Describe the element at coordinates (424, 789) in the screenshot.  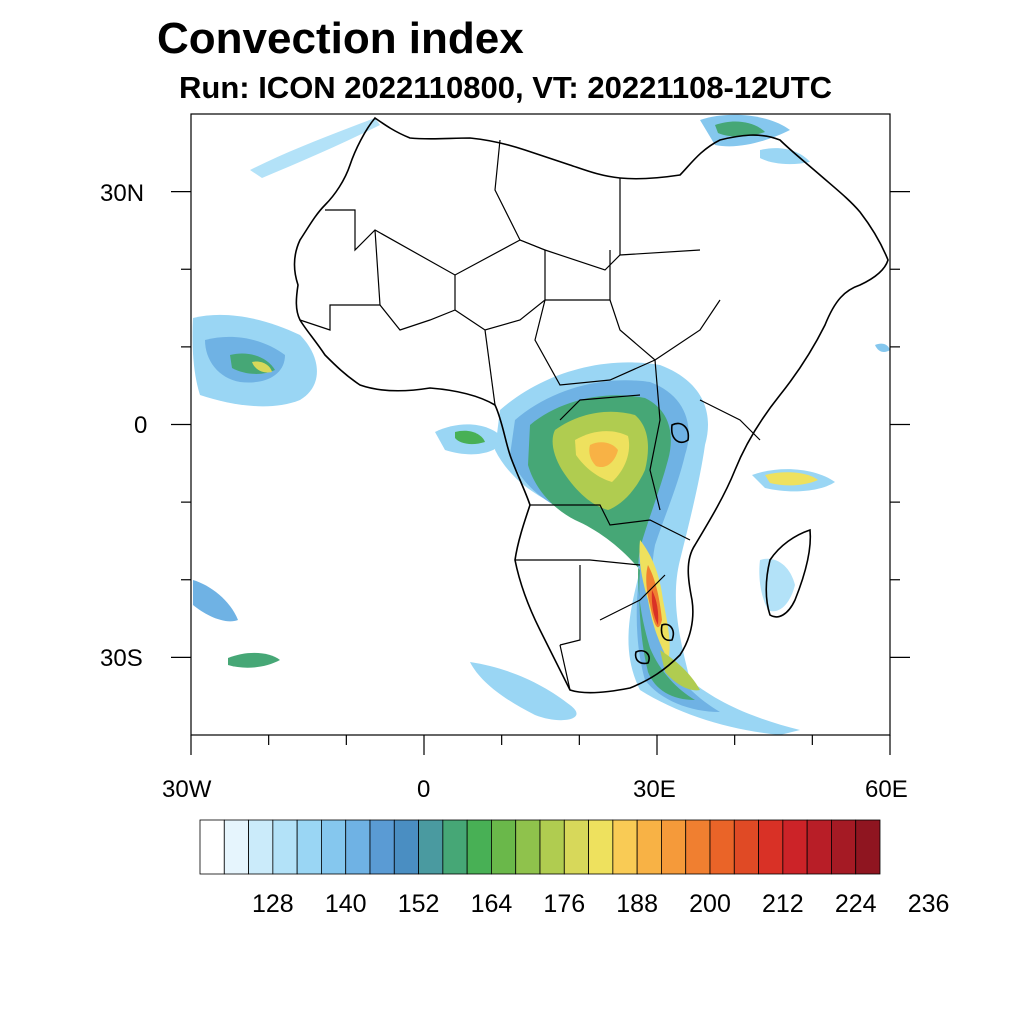
I see `lon-label-0: 0` at that location.